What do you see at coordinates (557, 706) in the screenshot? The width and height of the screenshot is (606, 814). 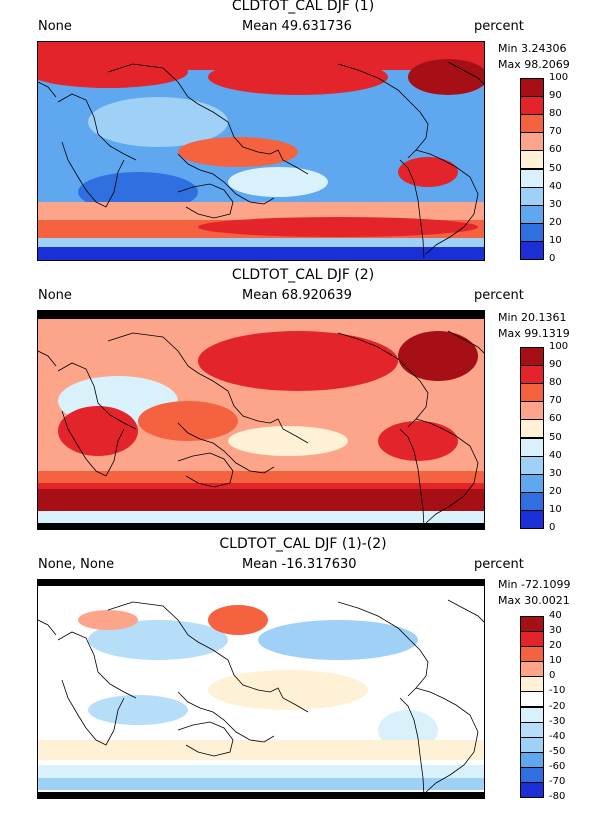 I see `colorbar-tick-label: -20` at bounding box center [557, 706].